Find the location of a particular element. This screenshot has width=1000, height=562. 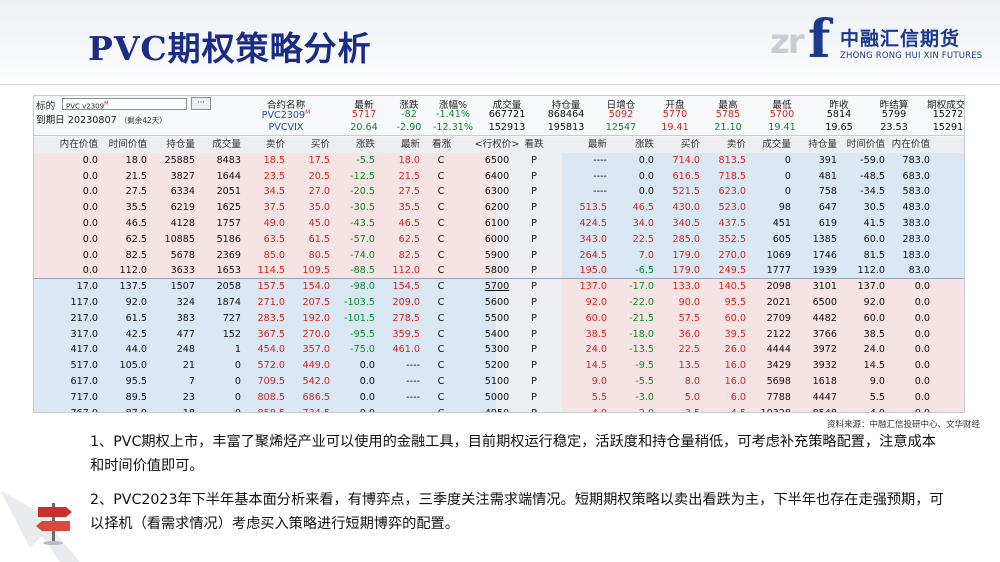

summary-col-header: 成交量 is located at coordinates (507, 105).